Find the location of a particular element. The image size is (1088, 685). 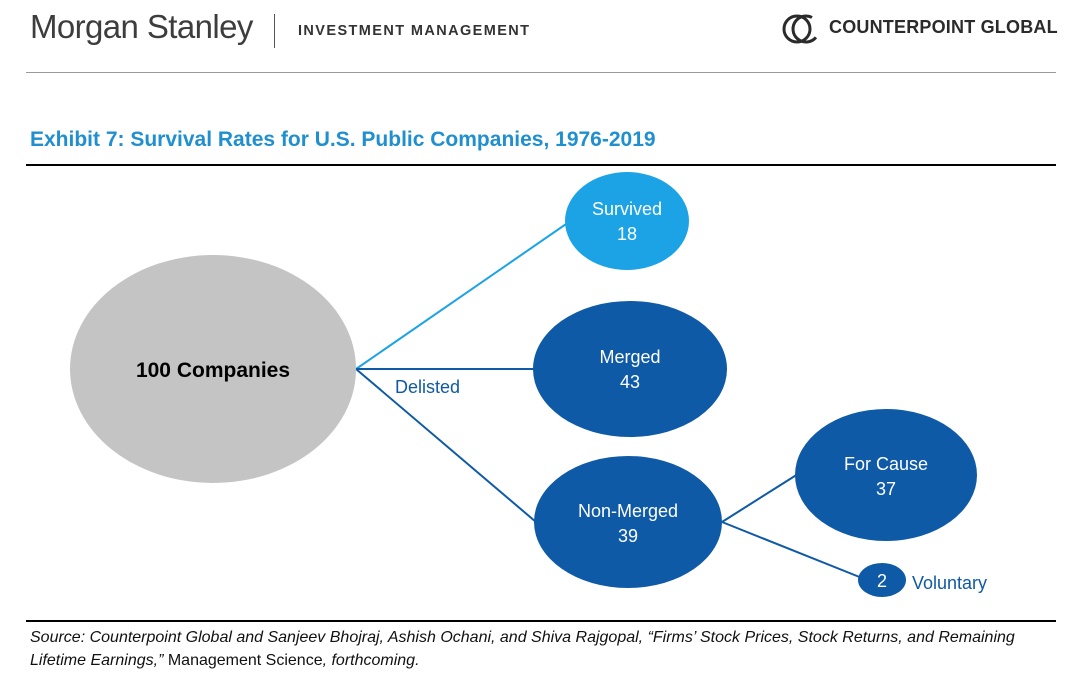

survived-node is located at coordinates (627, 221).